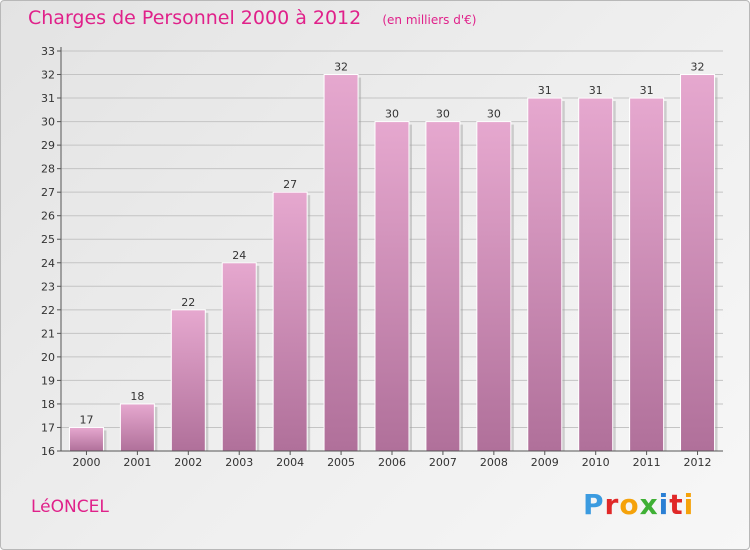  What do you see at coordinates (188, 380) in the screenshot?
I see `bar-2002` at bounding box center [188, 380].